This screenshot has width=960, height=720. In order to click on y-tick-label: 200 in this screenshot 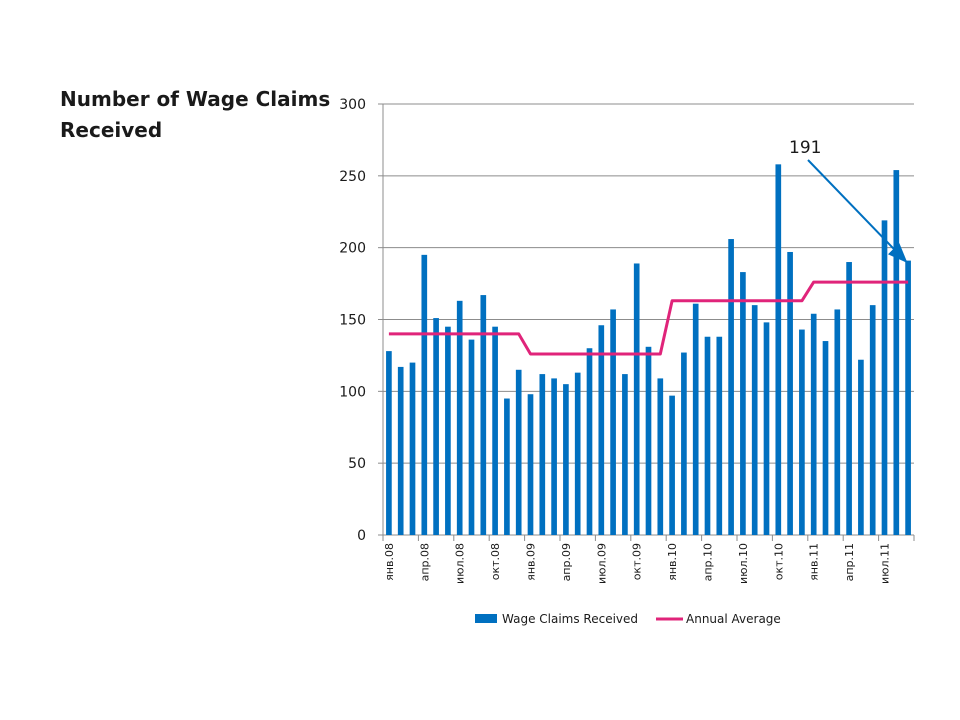, I will do `click(352, 249)`.